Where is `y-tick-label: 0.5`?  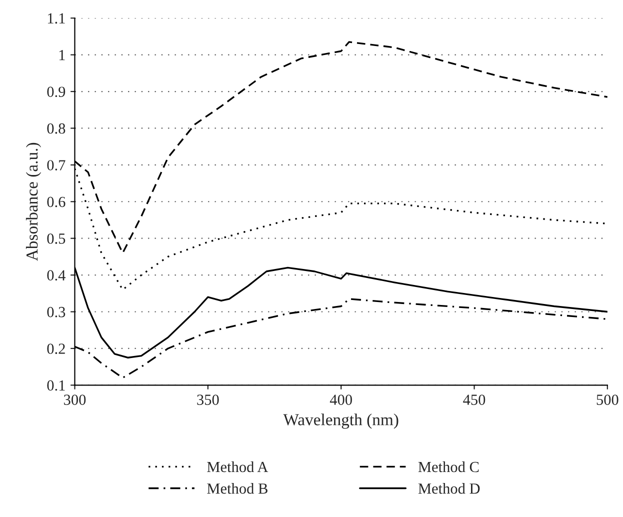 y-tick-label: 0.5 is located at coordinates (56, 238).